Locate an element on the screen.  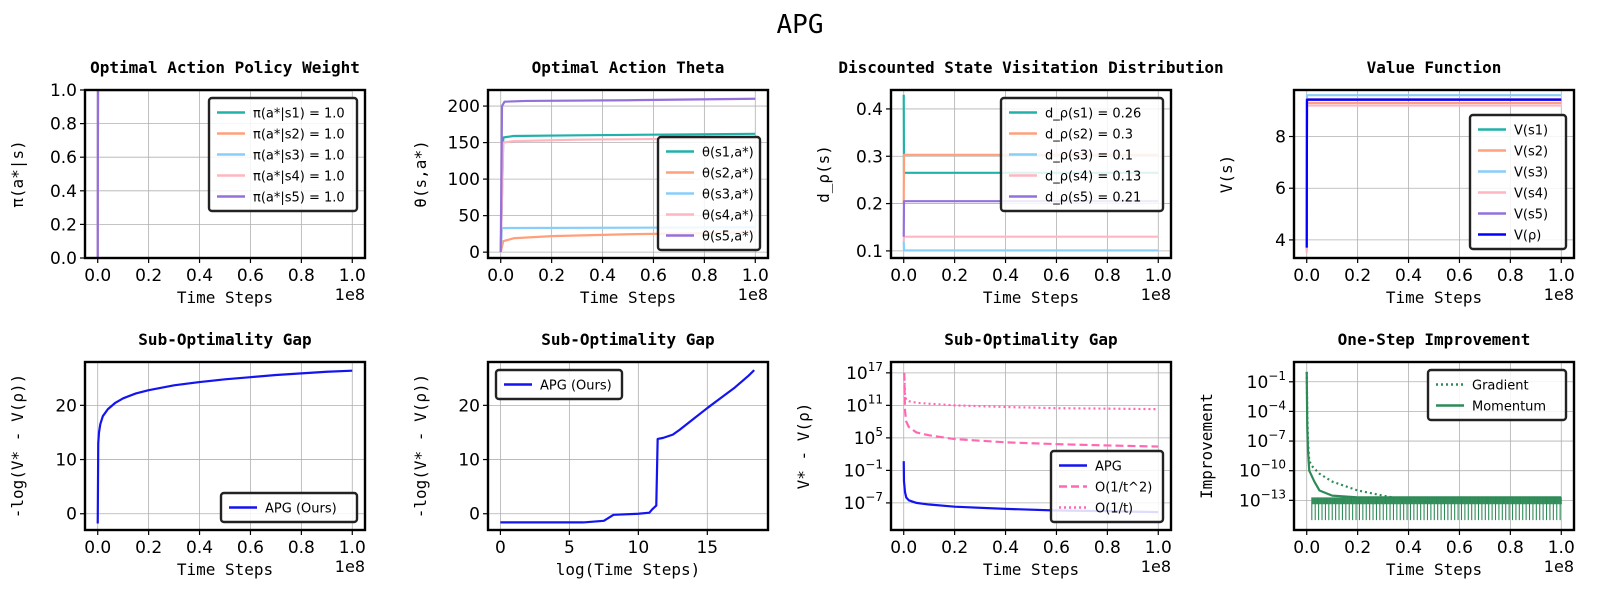
legend-label: V(s2) is located at coordinates (1531, 152).